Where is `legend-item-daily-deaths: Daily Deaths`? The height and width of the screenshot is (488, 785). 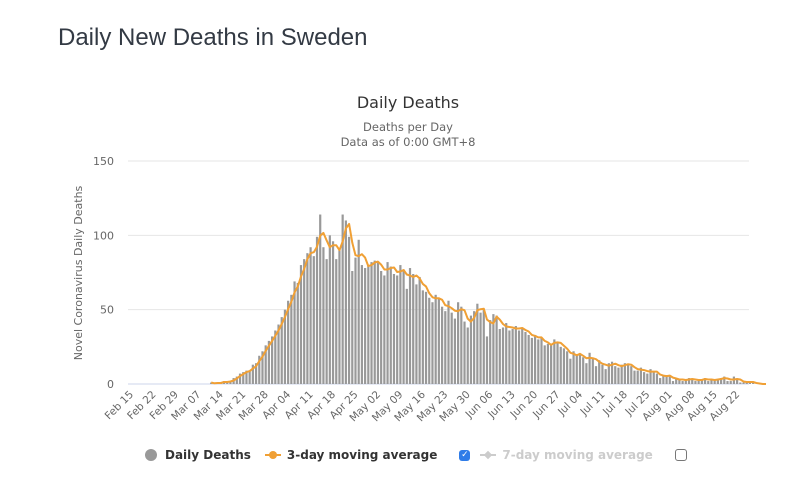 legend-item-daily-deaths: Daily Deaths is located at coordinates (198, 455).